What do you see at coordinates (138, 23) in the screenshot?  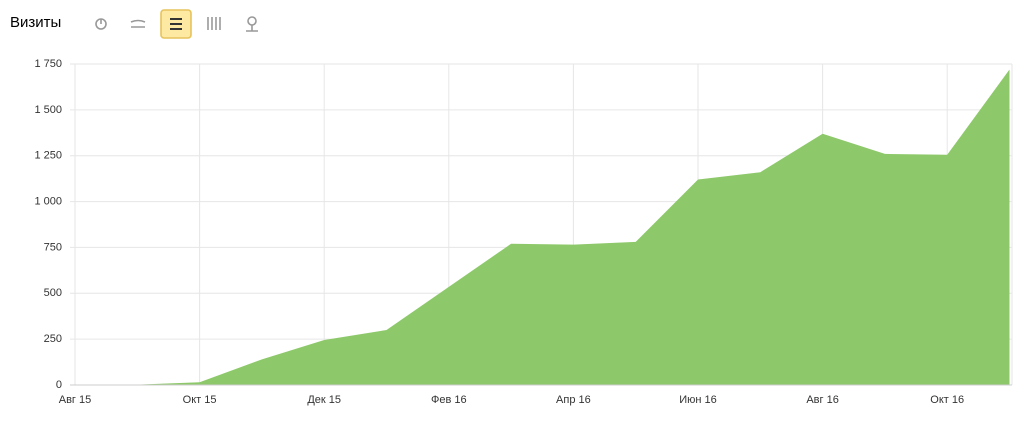 I see `line-view-button` at bounding box center [138, 23].